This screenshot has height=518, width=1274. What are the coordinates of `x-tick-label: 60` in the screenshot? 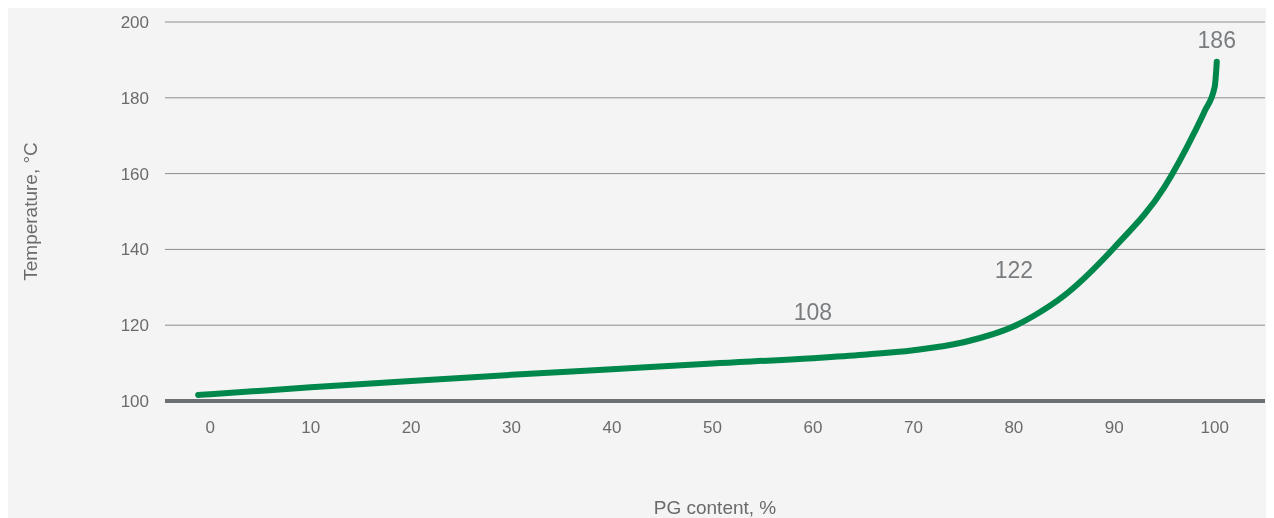 It's located at (813, 428).